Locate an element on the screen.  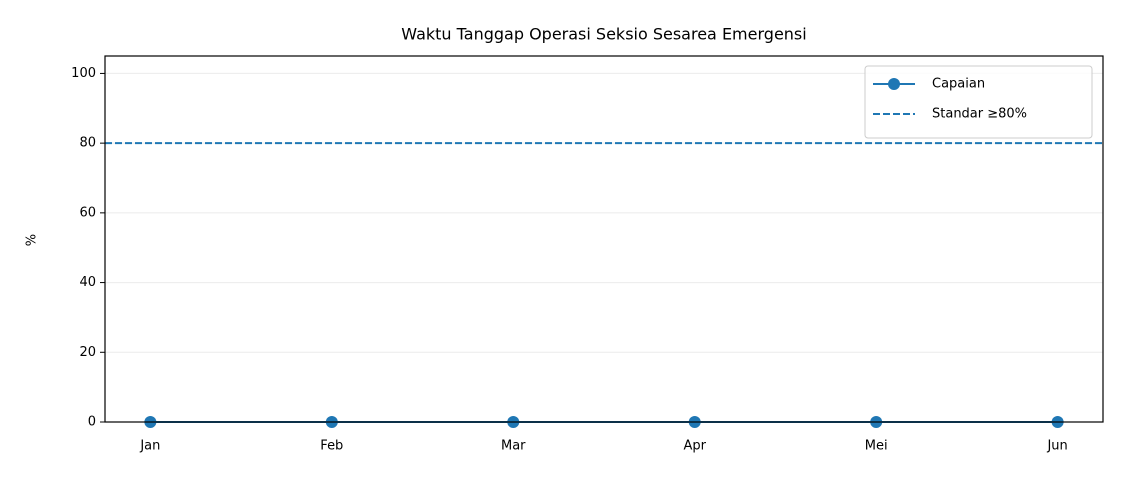
legend-label: Standar ≥80% is located at coordinates (979, 114).